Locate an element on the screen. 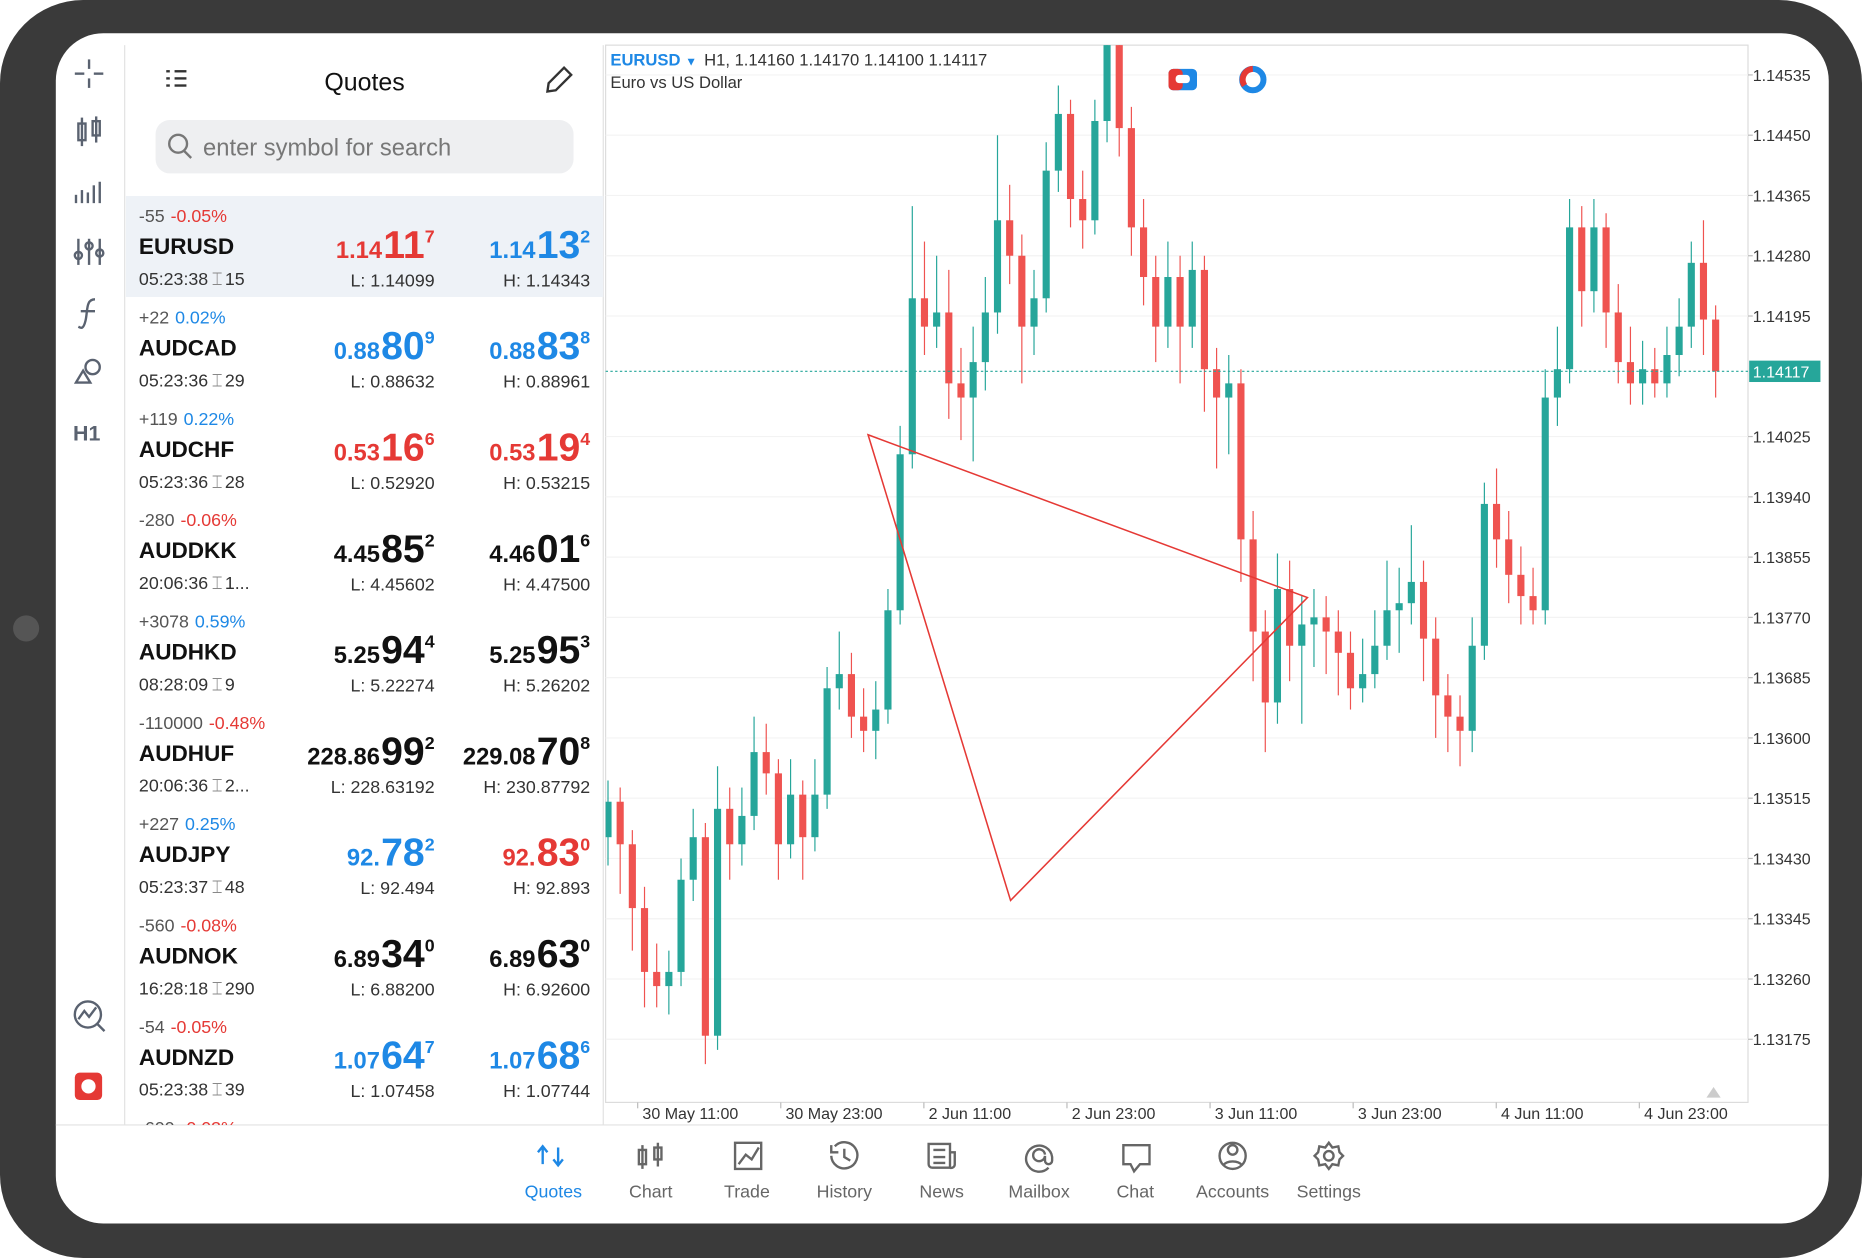 The width and height of the screenshot is (1862, 1258). price-label: 1.14117 is located at coordinates (1781, 372).